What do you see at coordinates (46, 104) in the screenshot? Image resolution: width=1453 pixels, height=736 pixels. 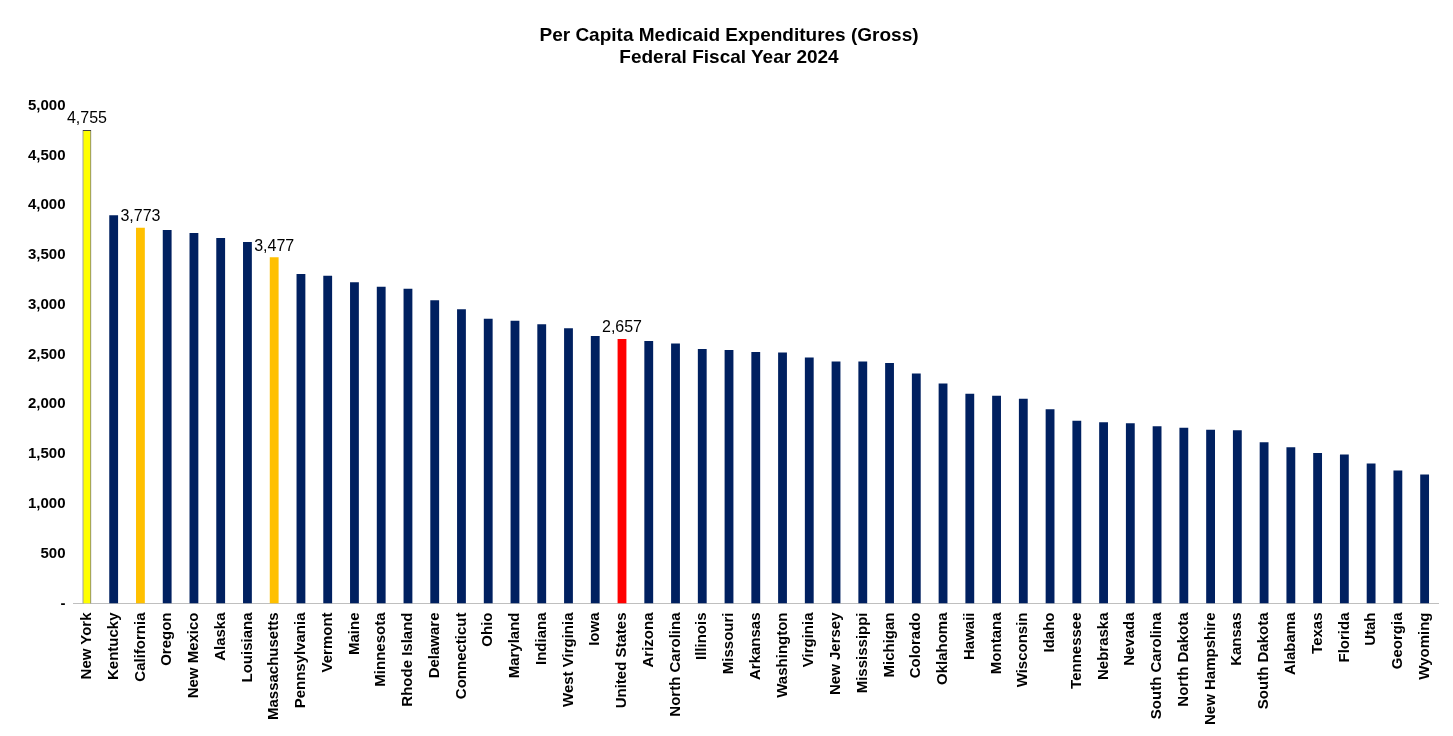 I see `y-tick-label: 5,000` at bounding box center [46, 104].